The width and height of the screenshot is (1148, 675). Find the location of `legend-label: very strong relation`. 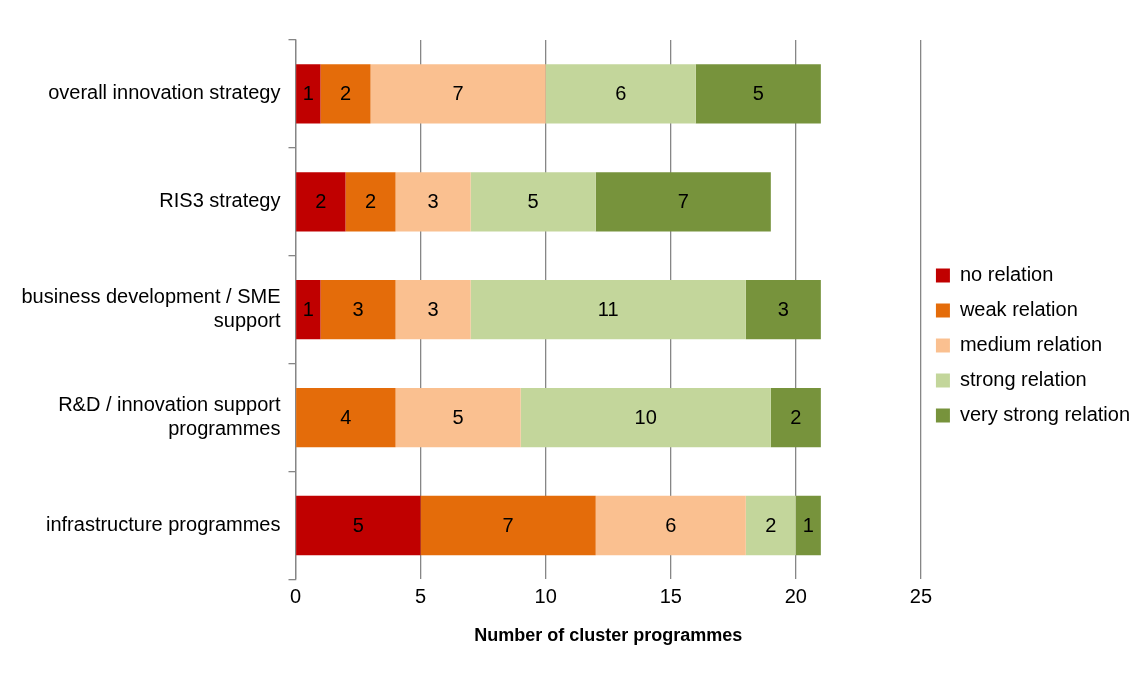

legend-label: very strong relation is located at coordinates (1044, 414).